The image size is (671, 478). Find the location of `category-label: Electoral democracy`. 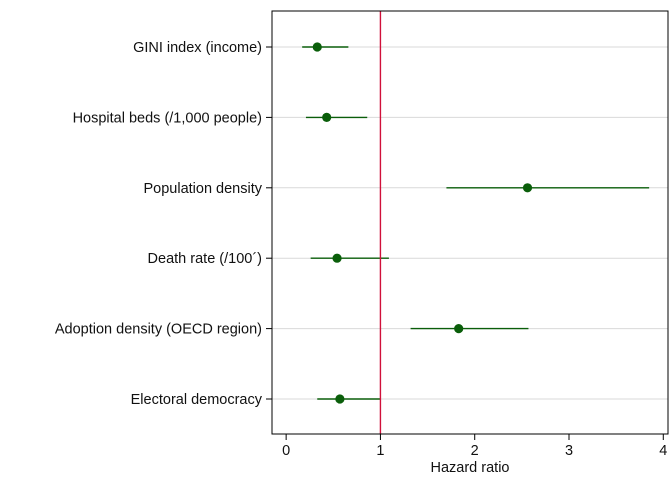

category-label: Electoral democracy is located at coordinates (197, 400).